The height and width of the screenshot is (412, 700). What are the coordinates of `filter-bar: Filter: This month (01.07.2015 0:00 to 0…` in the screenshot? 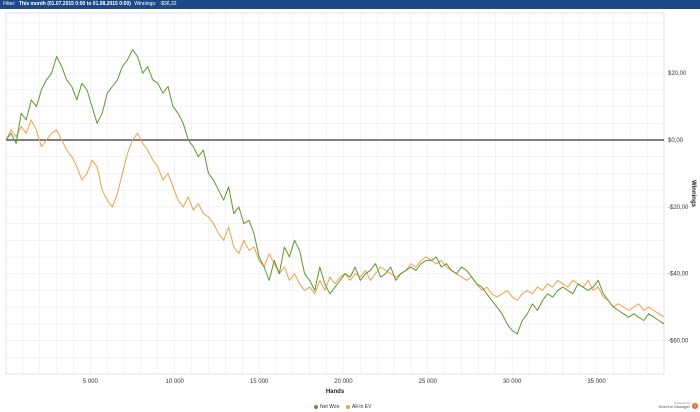 It's located at (350, 4).